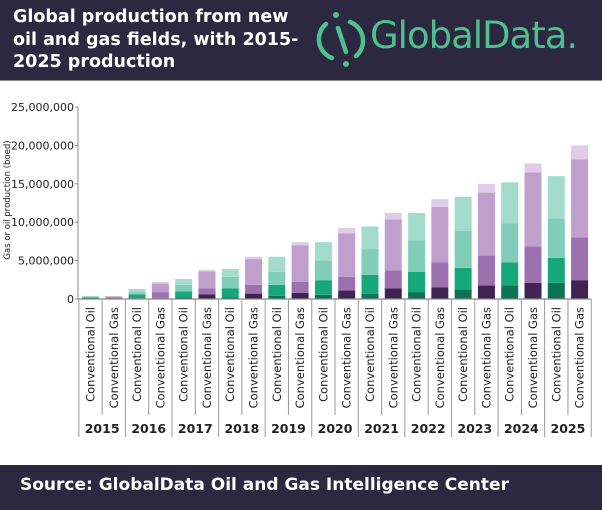  What do you see at coordinates (341, 39) in the screenshot?
I see `globaldata-logo-icon` at bounding box center [341, 39].